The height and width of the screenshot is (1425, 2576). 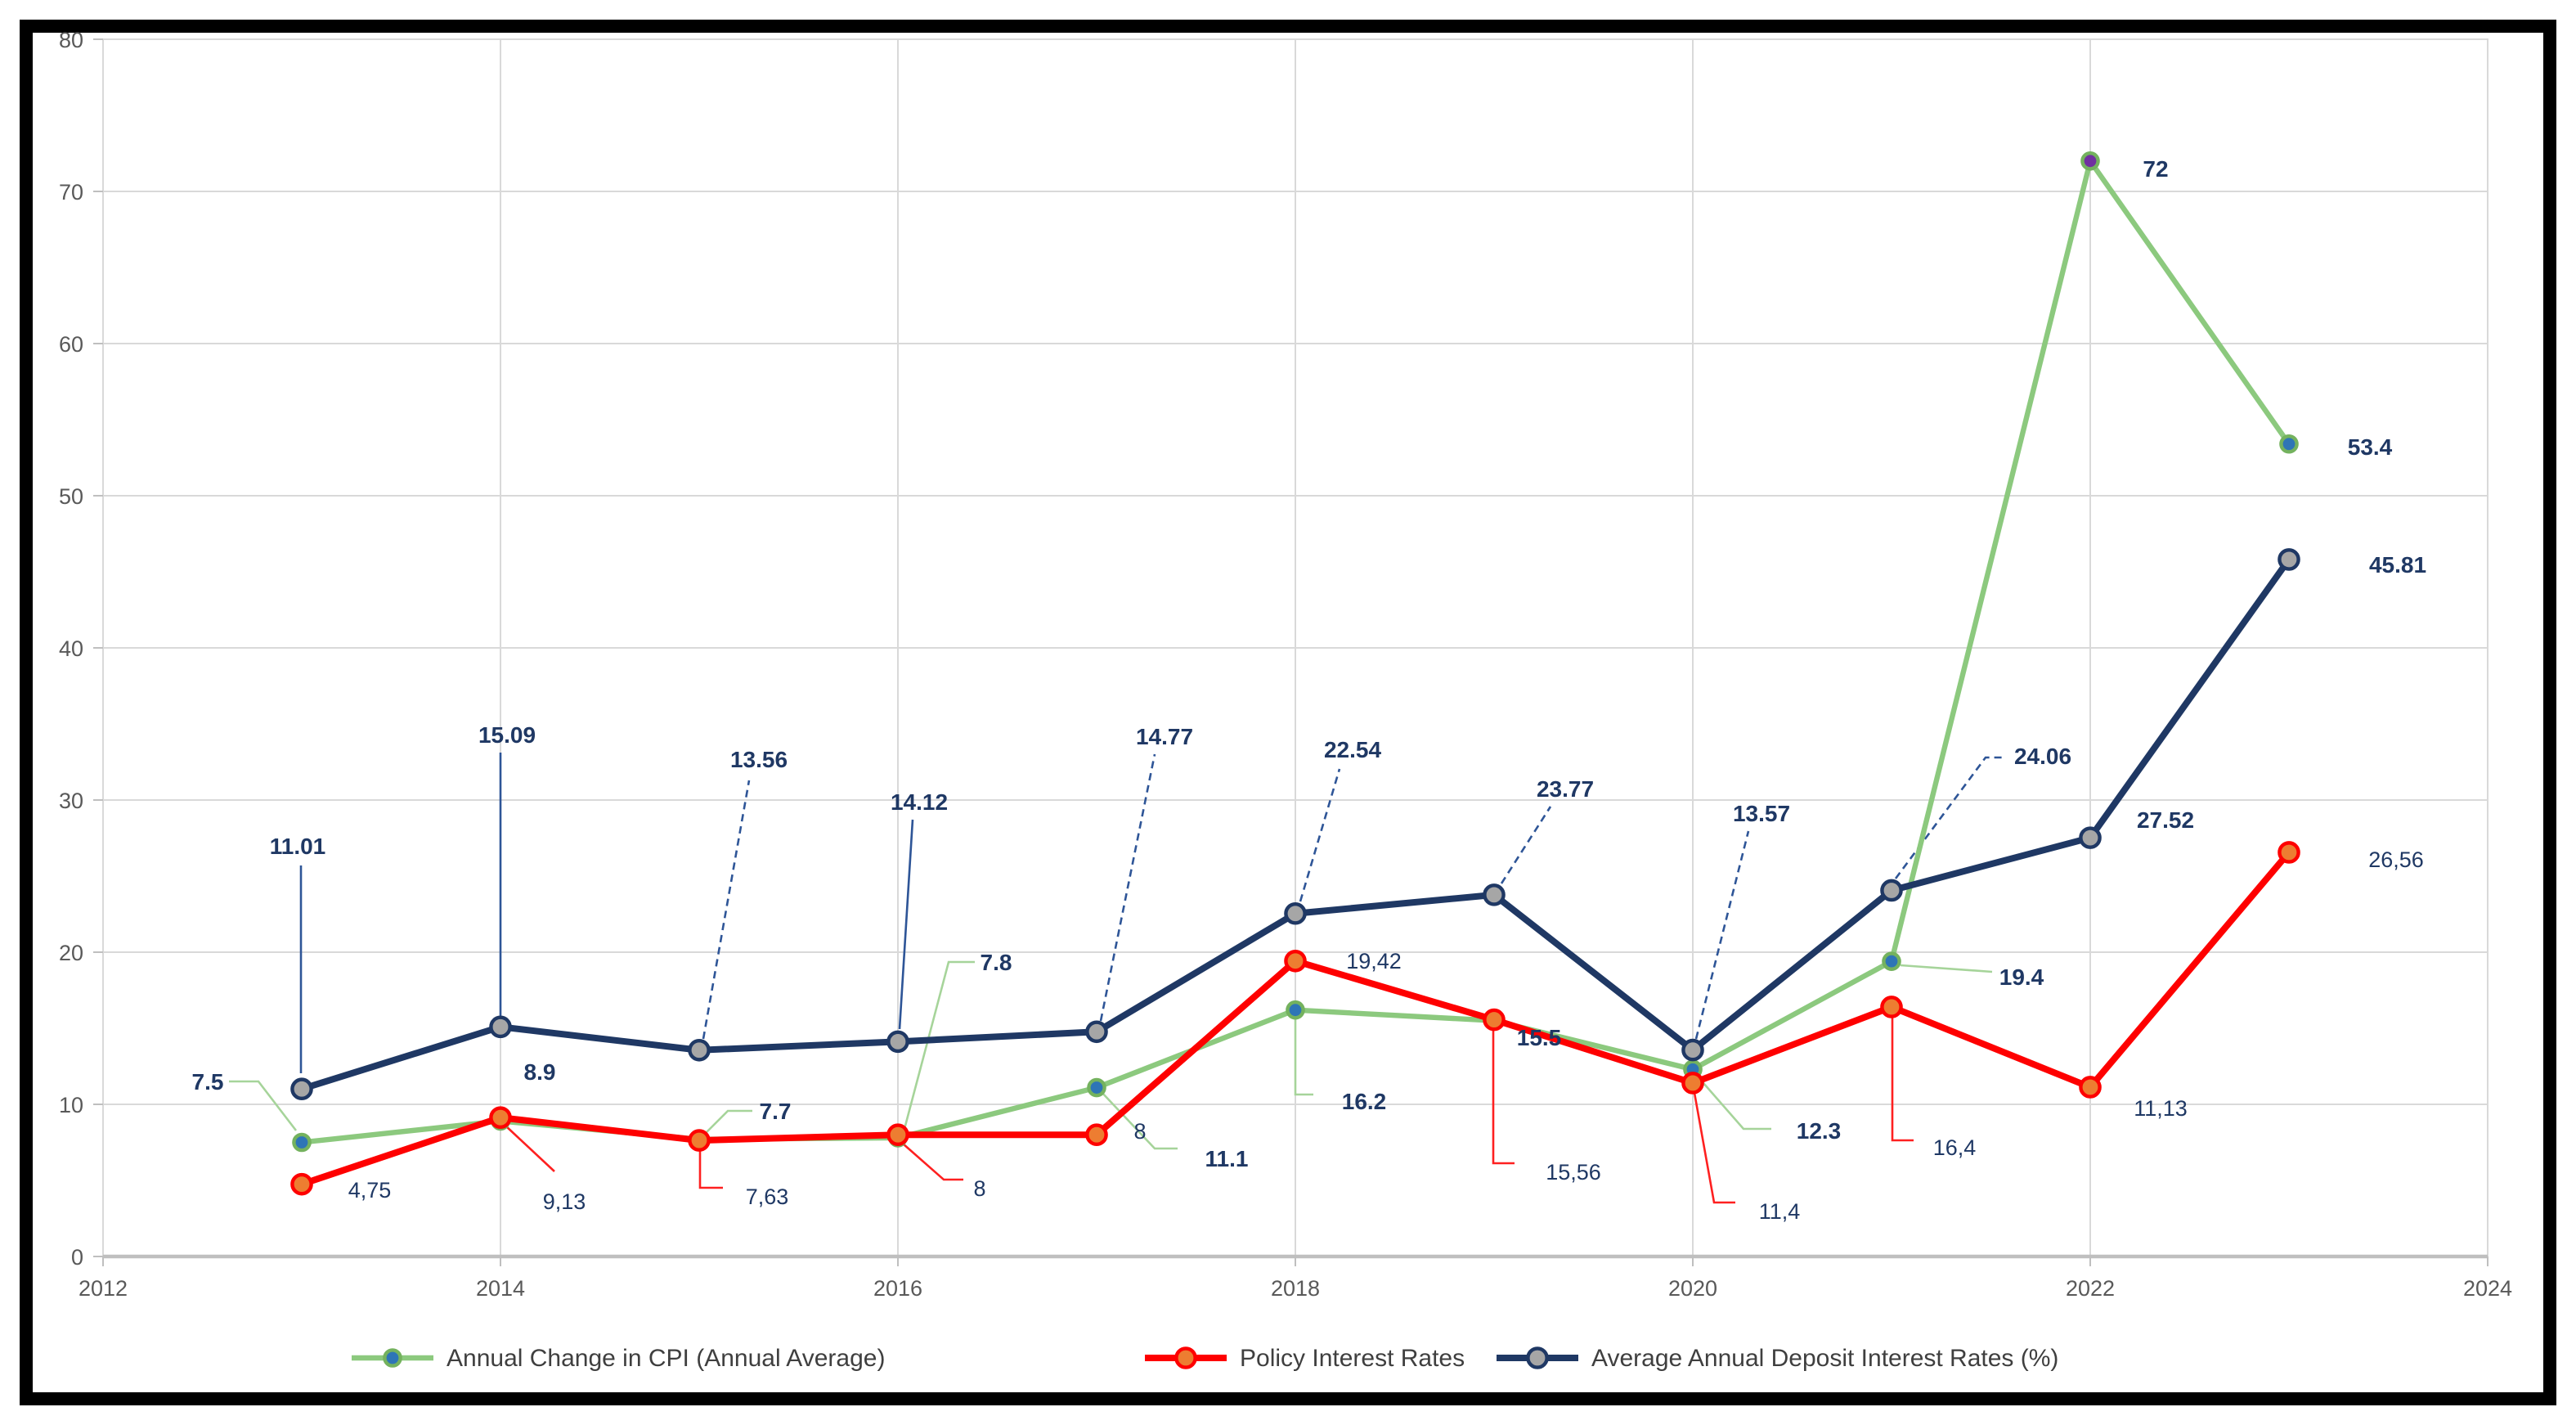 I want to click on data-label-policy-interest-rates-2017: 8, so click(x=1139, y=1131).